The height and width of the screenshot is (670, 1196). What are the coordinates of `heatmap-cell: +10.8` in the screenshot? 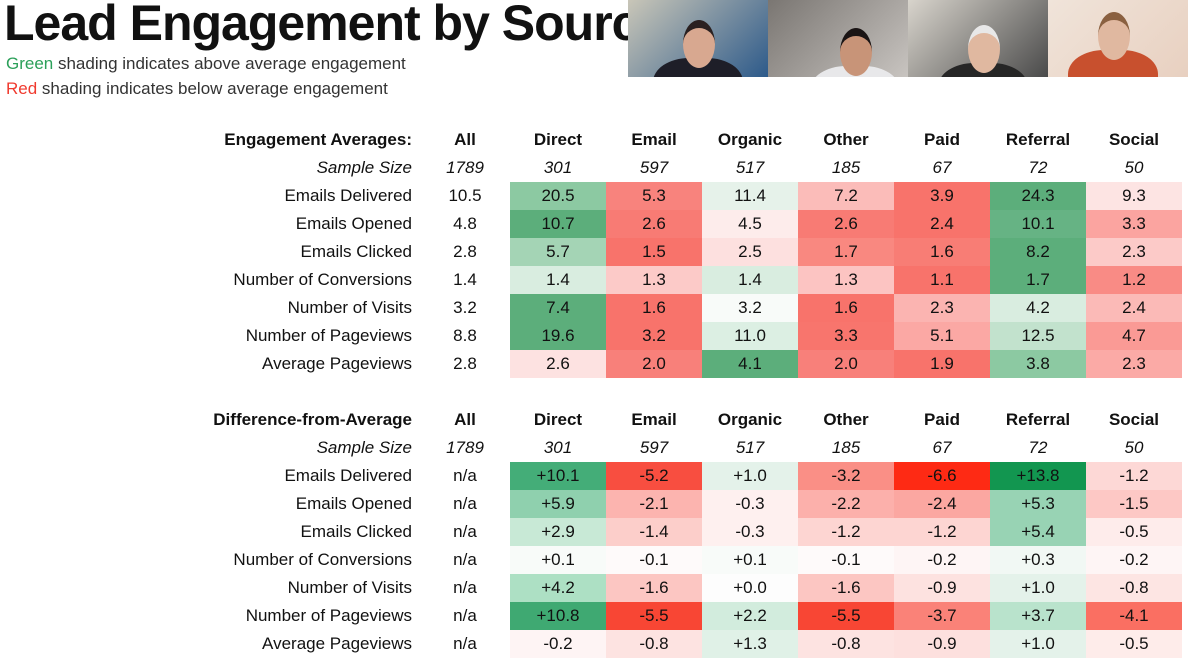 It's located at (558, 616).